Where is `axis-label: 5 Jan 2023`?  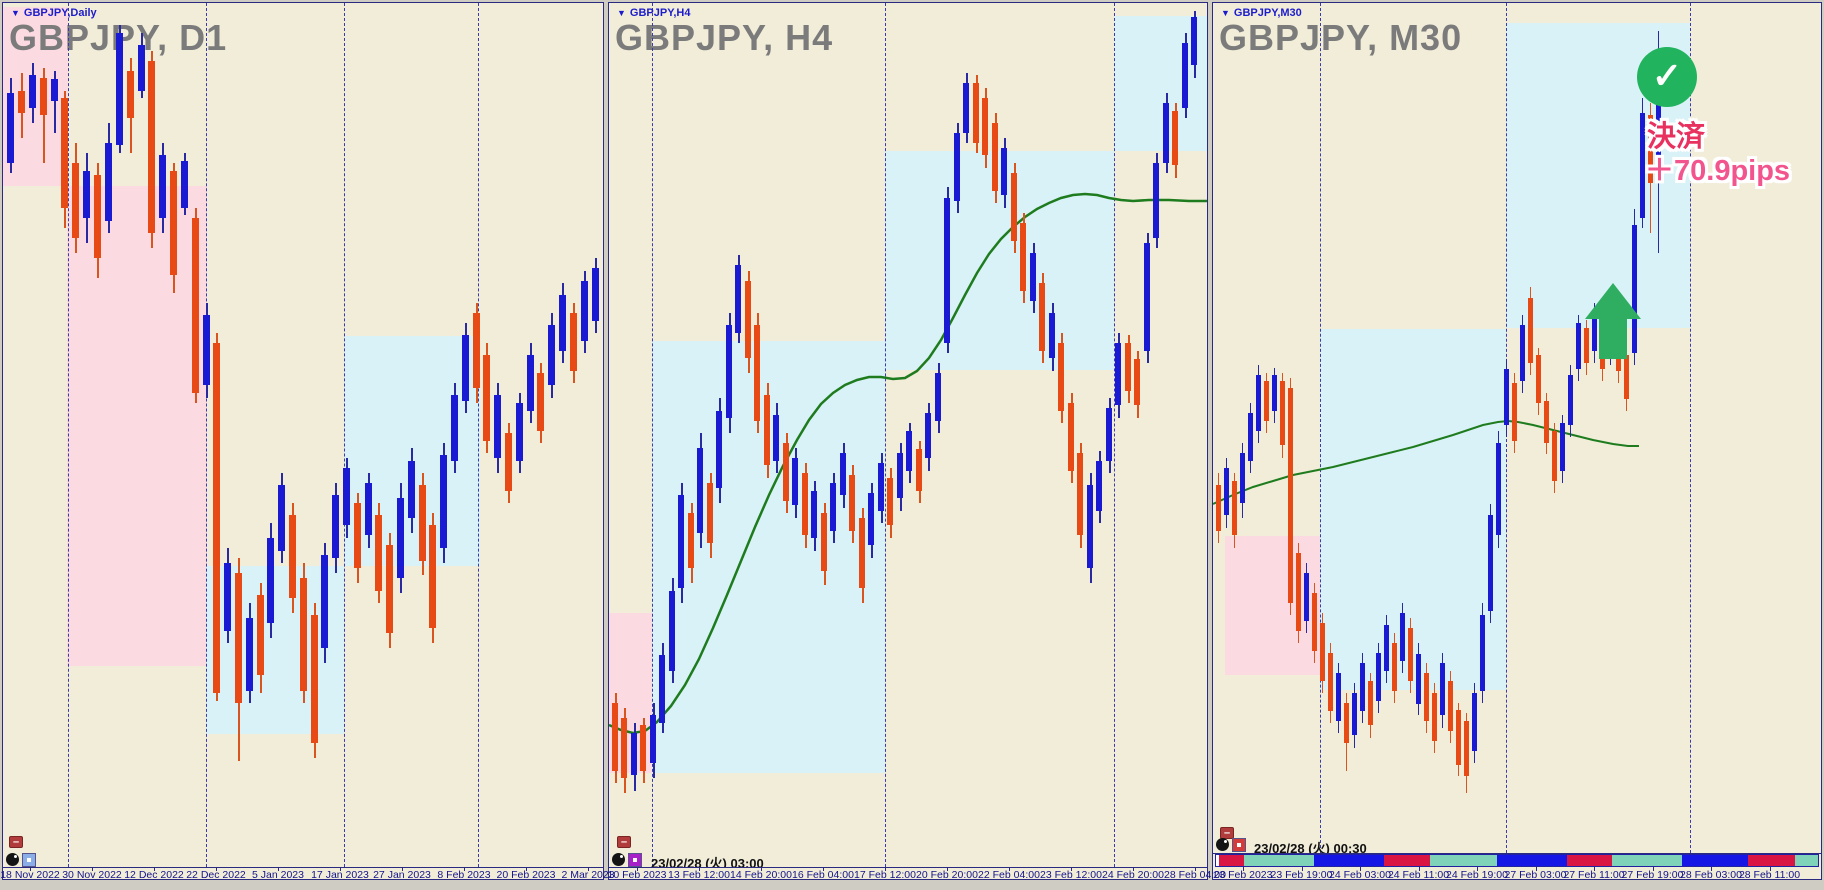
axis-label: 5 Jan 2023 is located at coordinates (278, 875).